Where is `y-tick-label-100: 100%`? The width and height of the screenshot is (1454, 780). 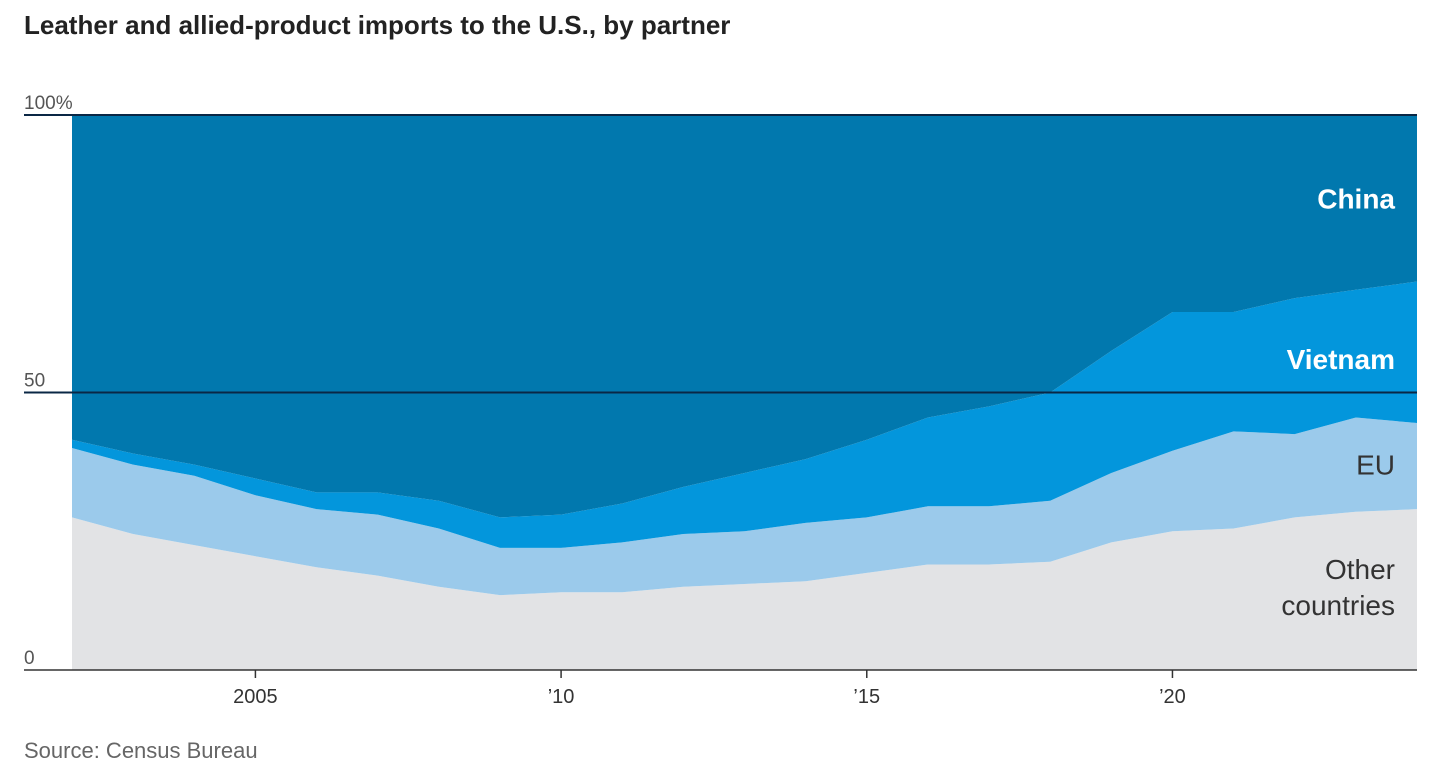
y-tick-label-100: 100% is located at coordinates (48, 103).